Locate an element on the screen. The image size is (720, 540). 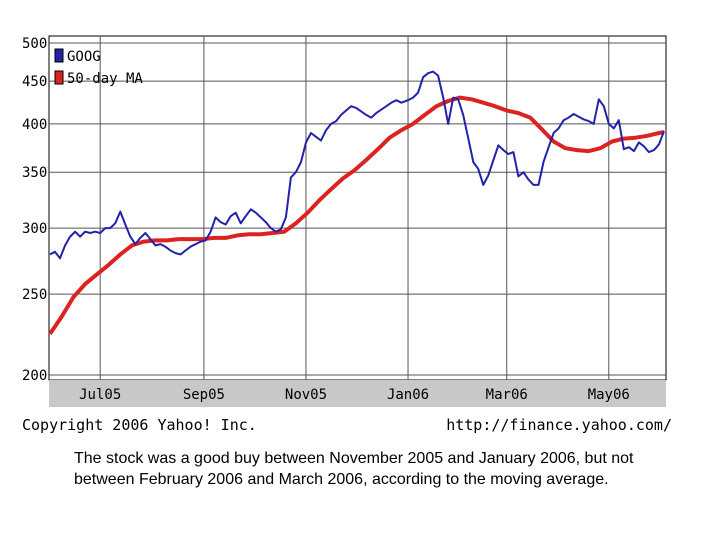
y-tick-label: 400 is located at coordinates (34, 125).